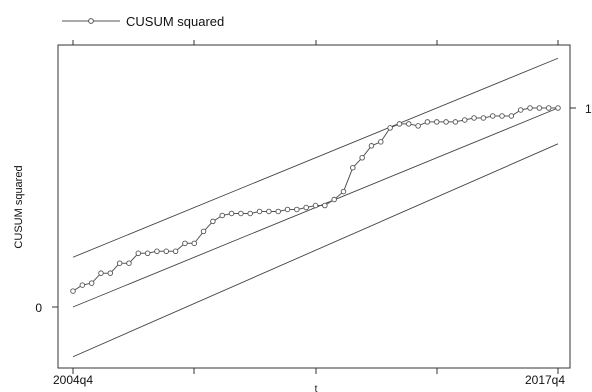 The height and width of the screenshot is (392, 592). I want to click on y-tick-label-left: 0, so click(38, 308).